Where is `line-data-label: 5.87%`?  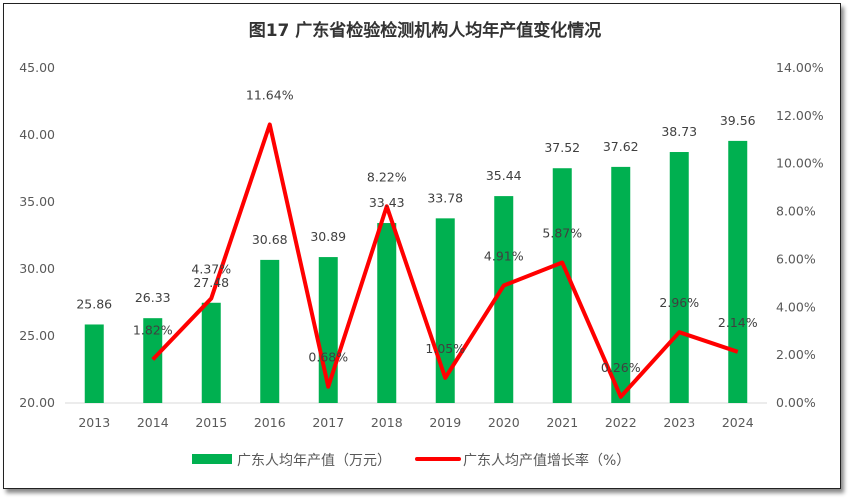
line-data-label: 5.87% is located at coordinates (562, 233).